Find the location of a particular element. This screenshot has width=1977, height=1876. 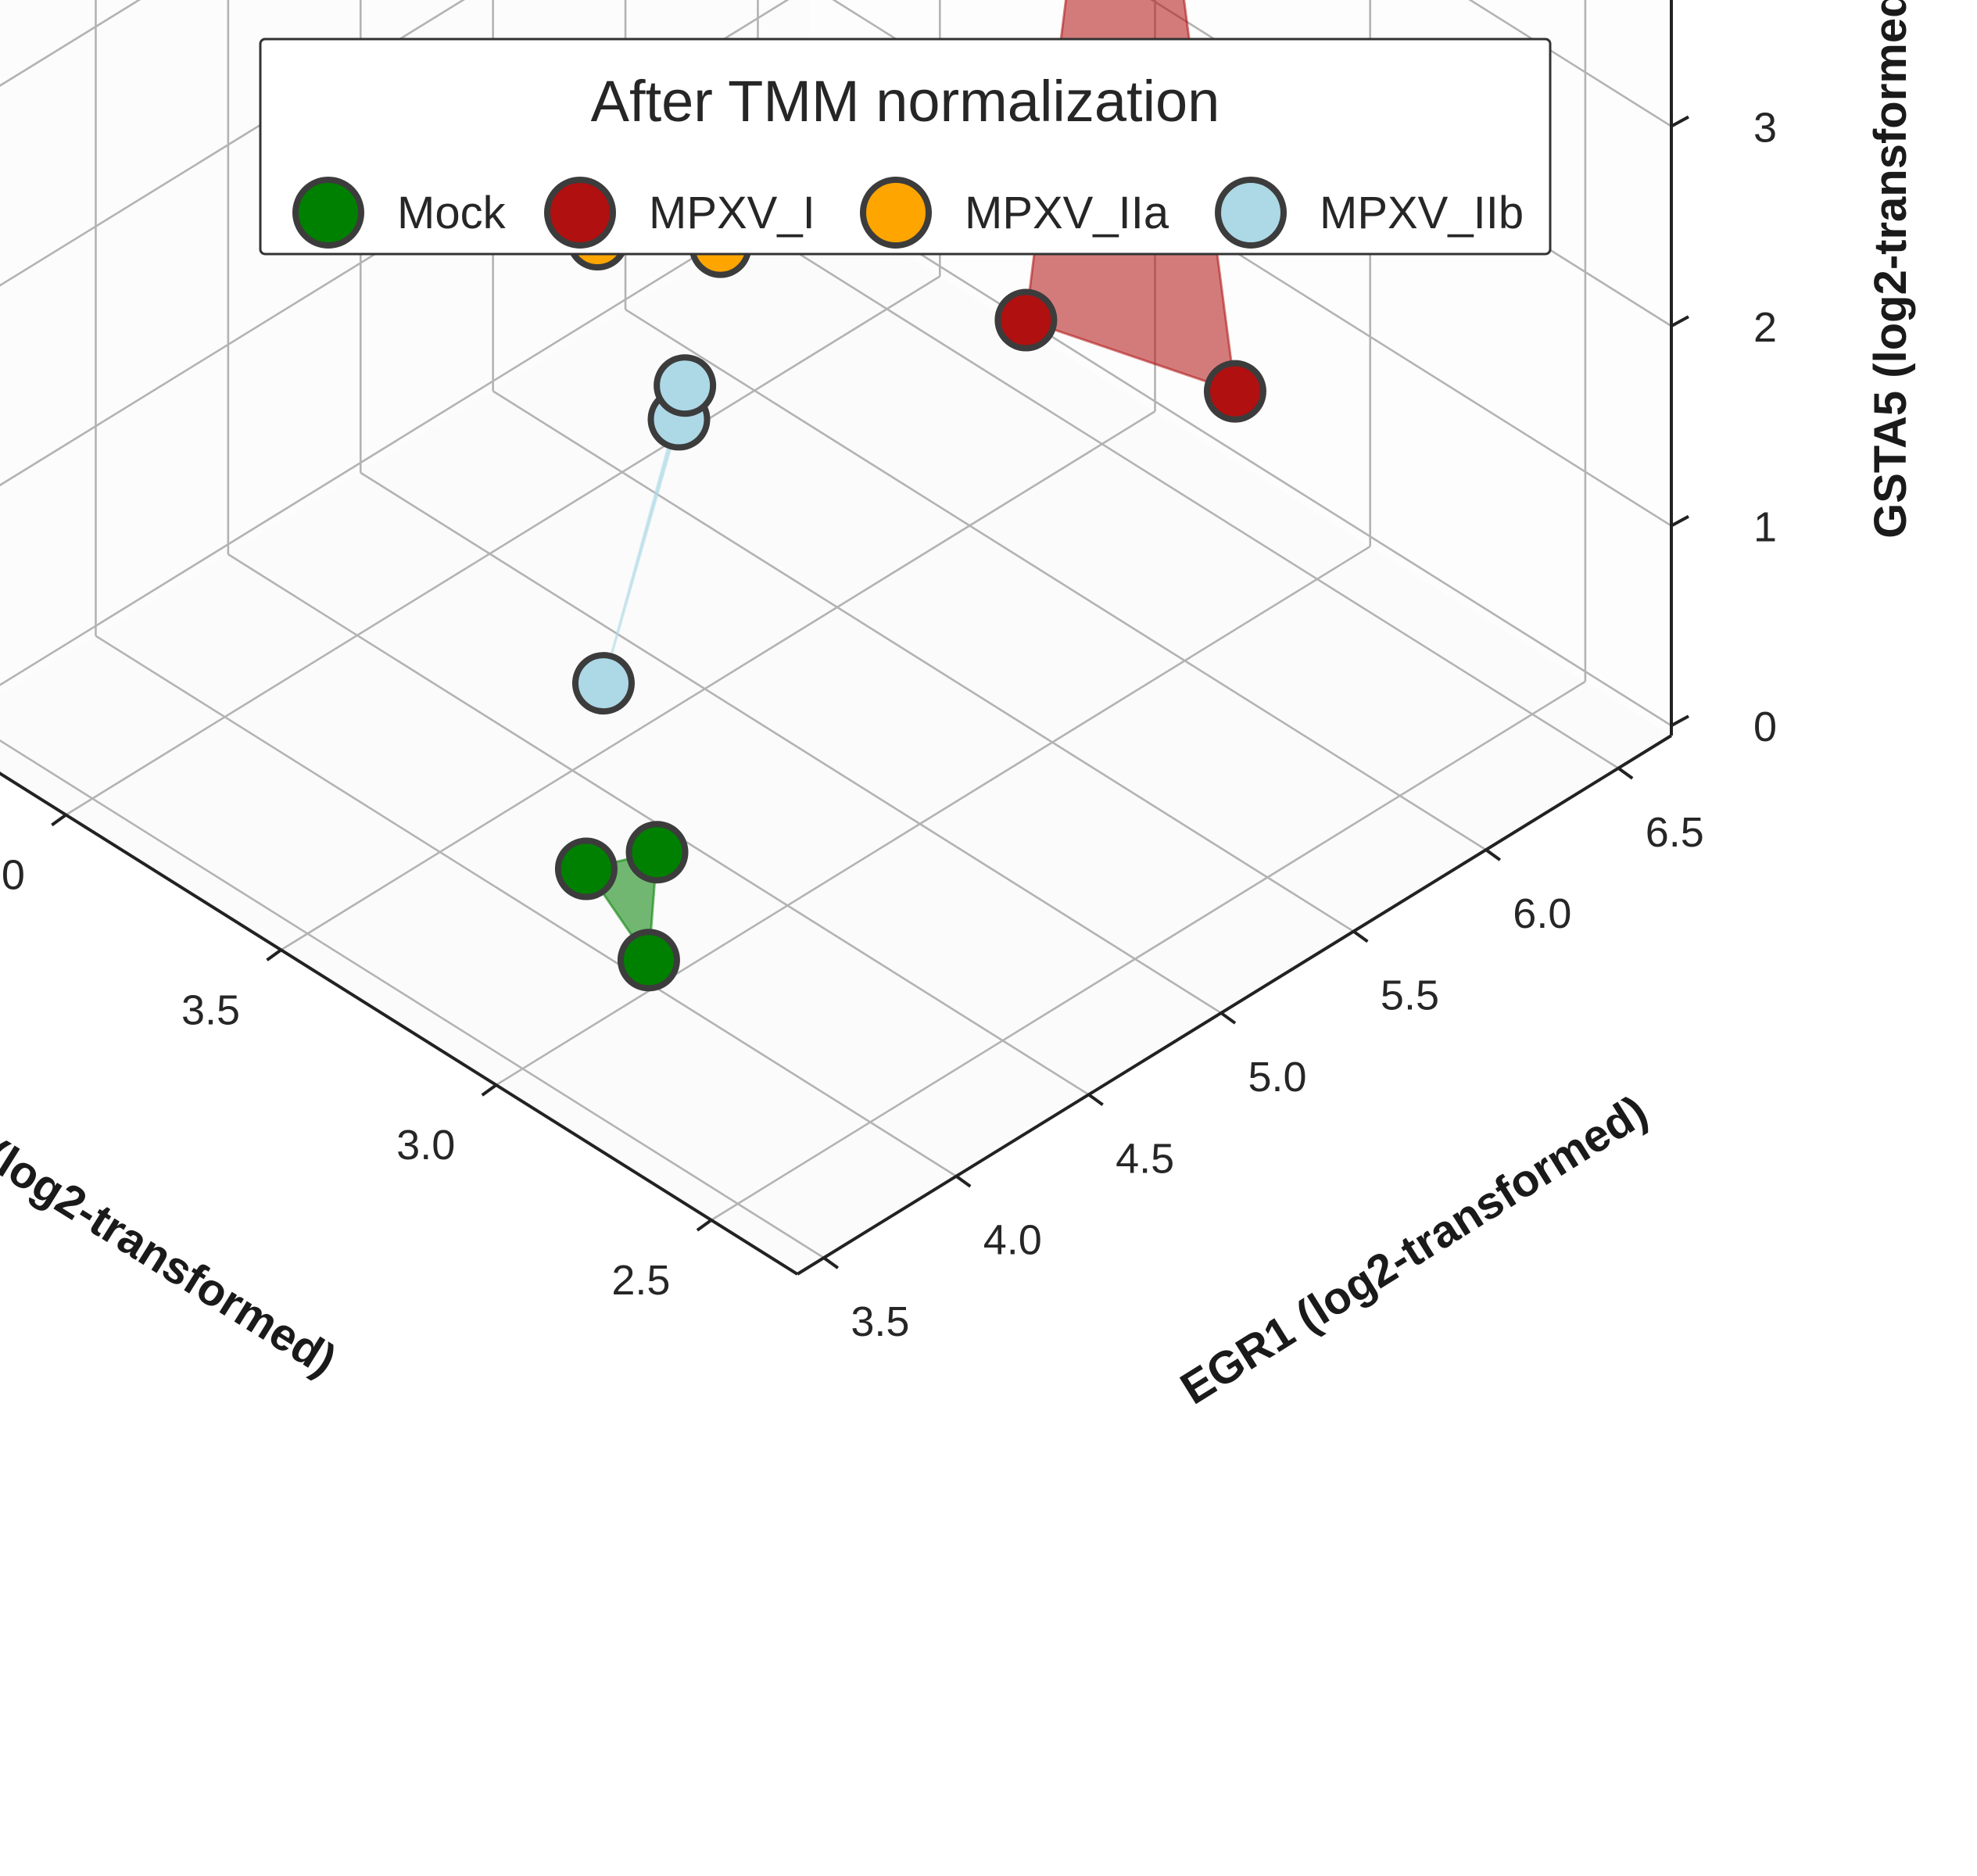

y-tick-label: 3.5 is located at coordinates (880, 1321).